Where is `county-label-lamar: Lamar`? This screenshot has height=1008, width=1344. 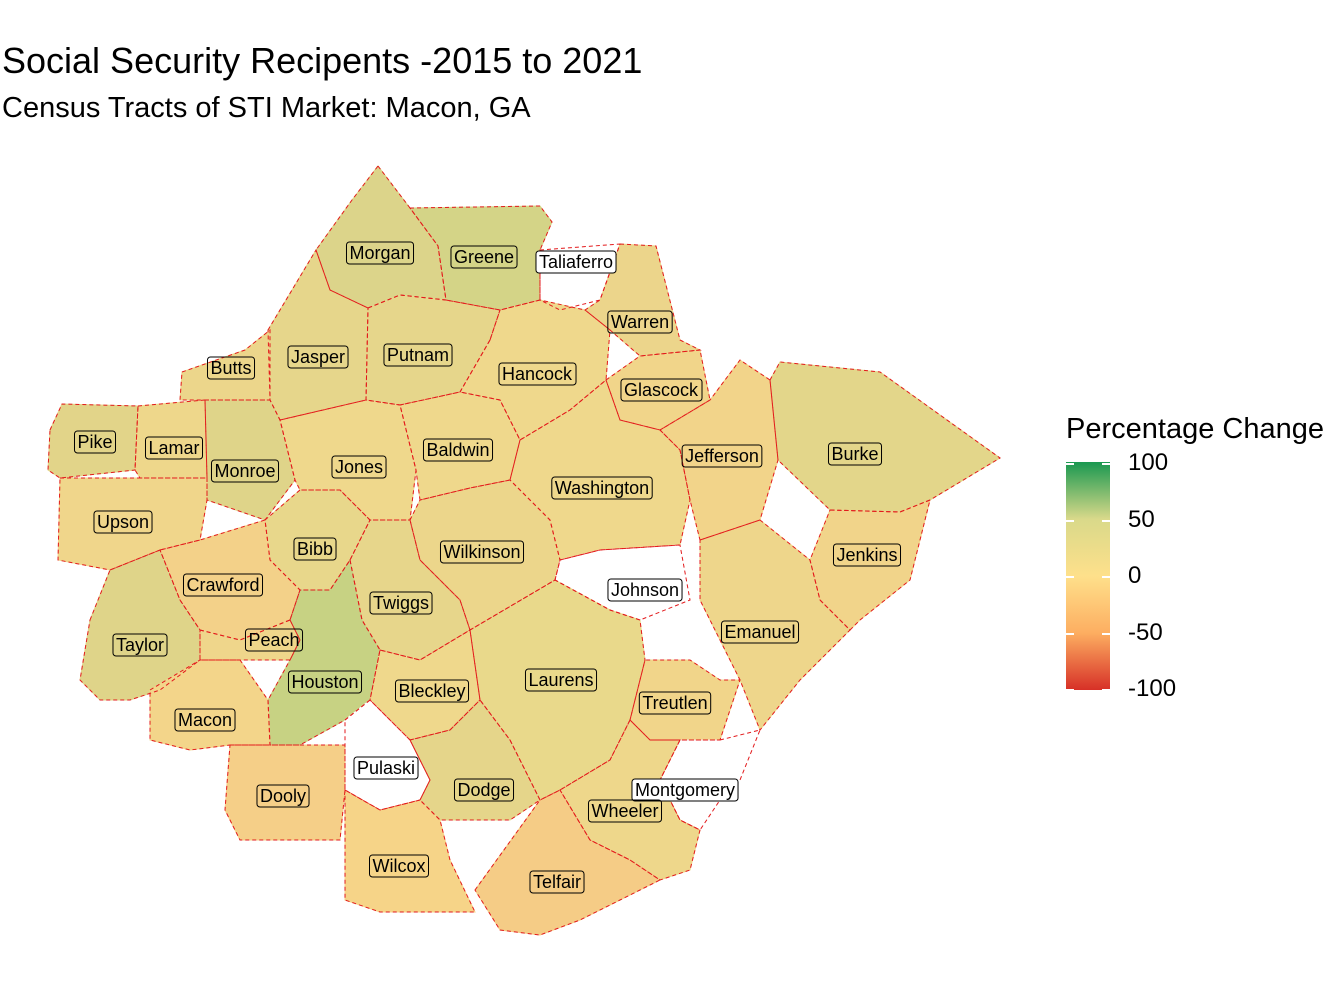 county-label-lamar: Lamar is located at coordinates (174, 448).